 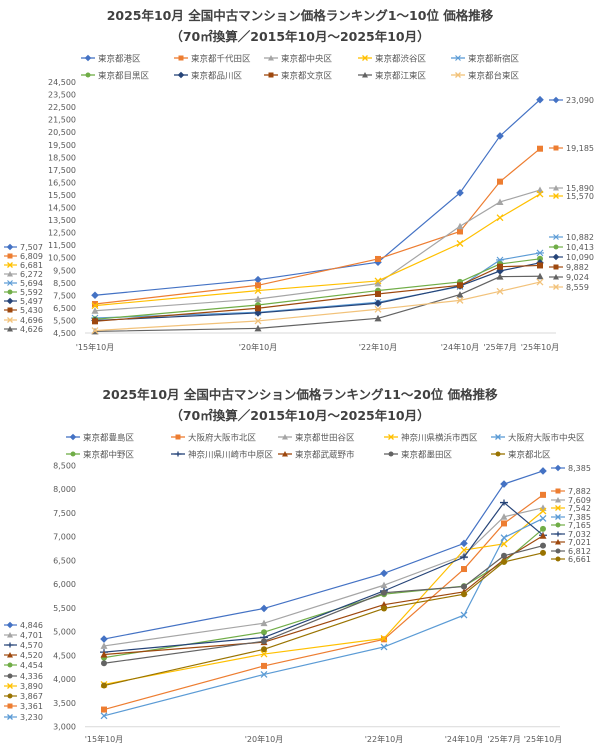 I want to click on start-value: 4,626, so click(x=31, y=329).